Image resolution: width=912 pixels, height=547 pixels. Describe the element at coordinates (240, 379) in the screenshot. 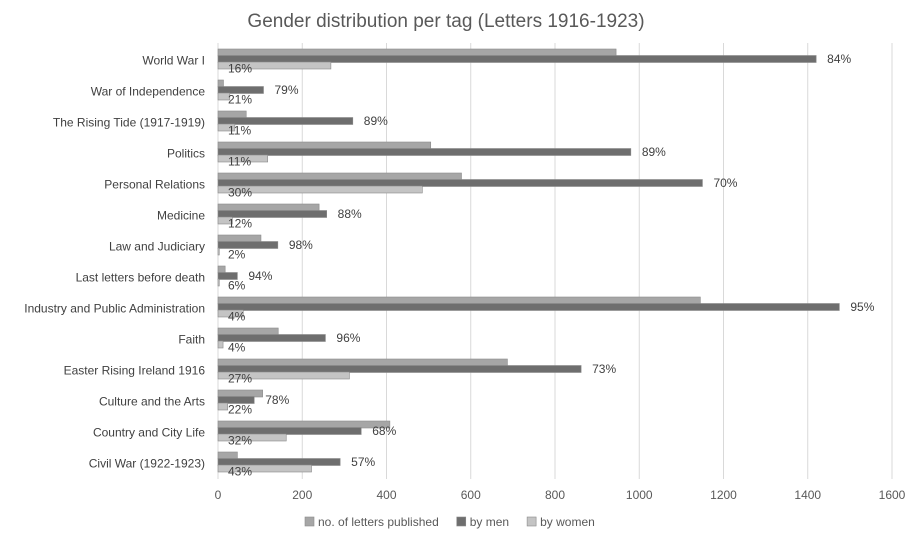

I see `data-label: 27%` at that location.